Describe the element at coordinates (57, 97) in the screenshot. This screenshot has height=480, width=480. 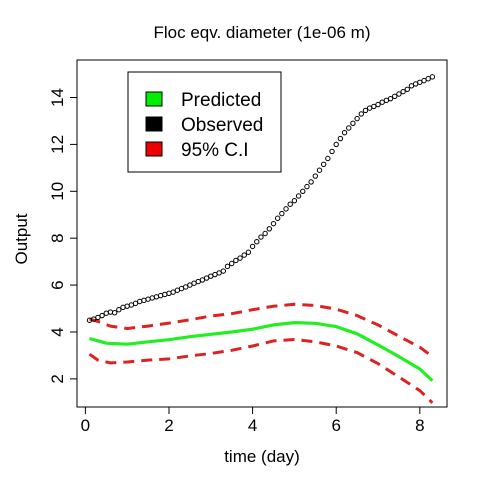
I see `y-tick-label: 14` at that location.